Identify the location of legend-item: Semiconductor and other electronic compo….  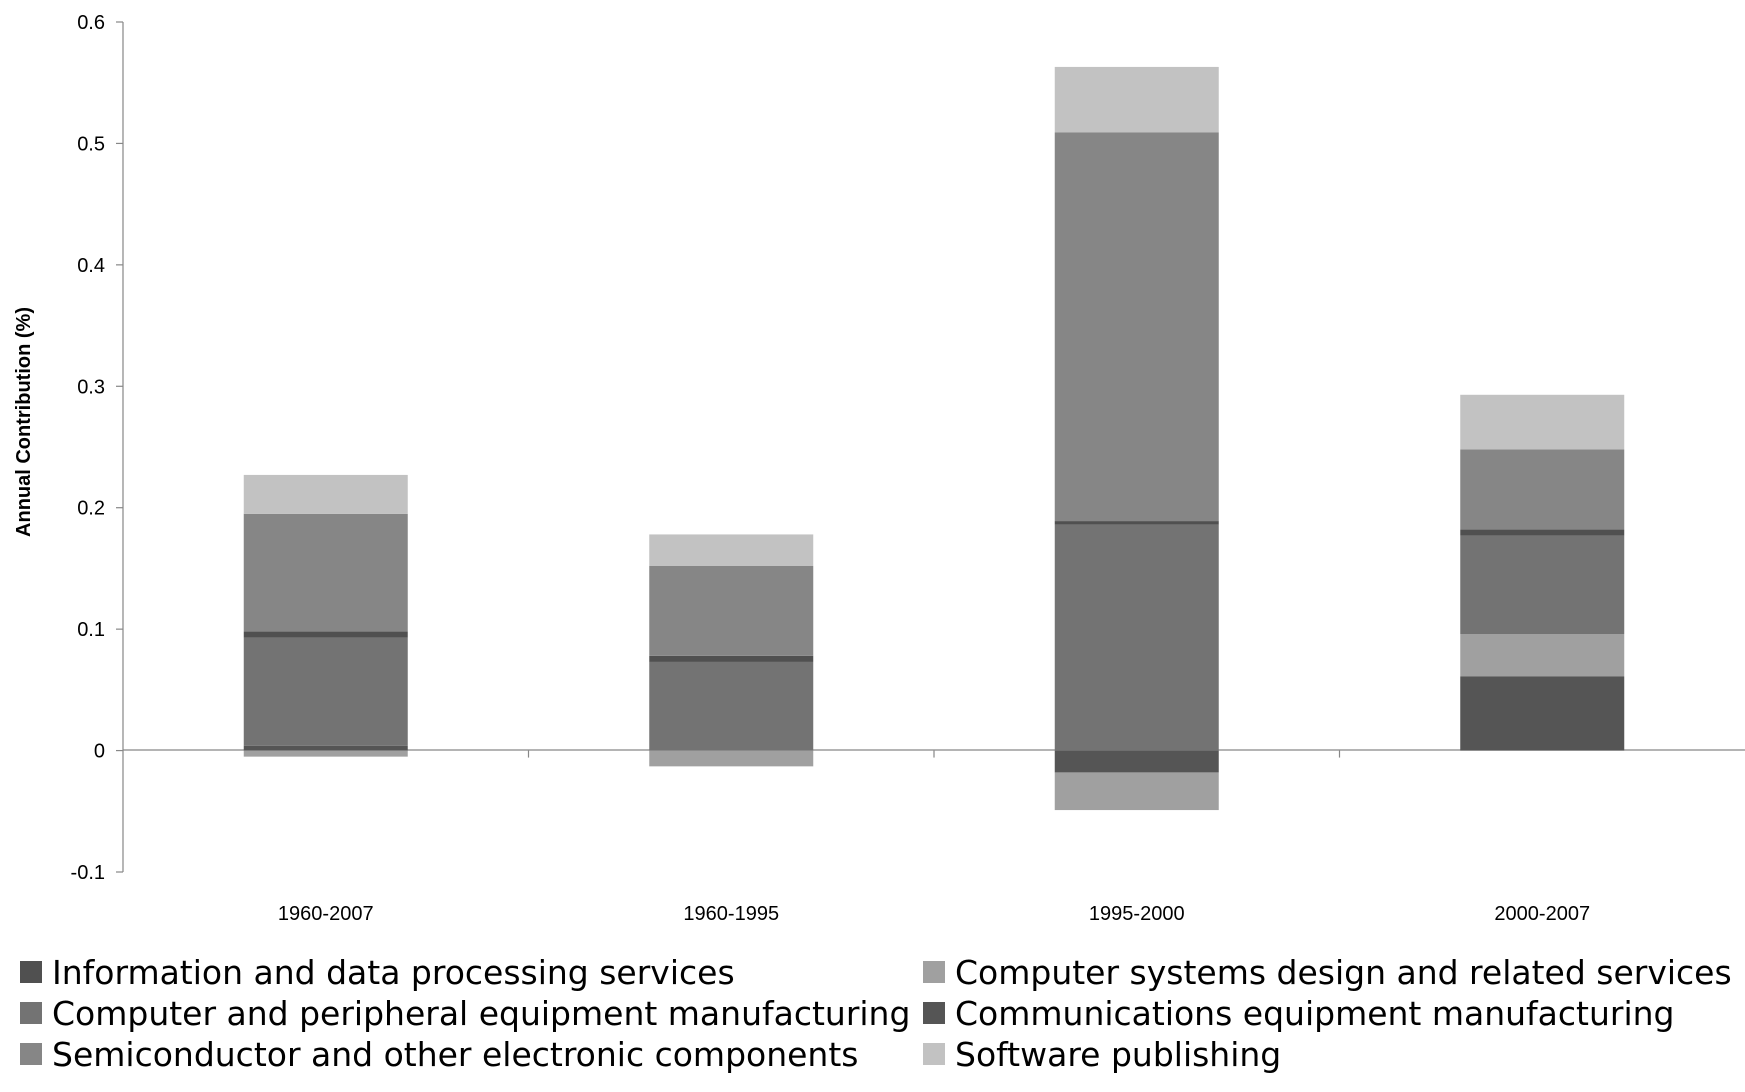
(439, 1054).